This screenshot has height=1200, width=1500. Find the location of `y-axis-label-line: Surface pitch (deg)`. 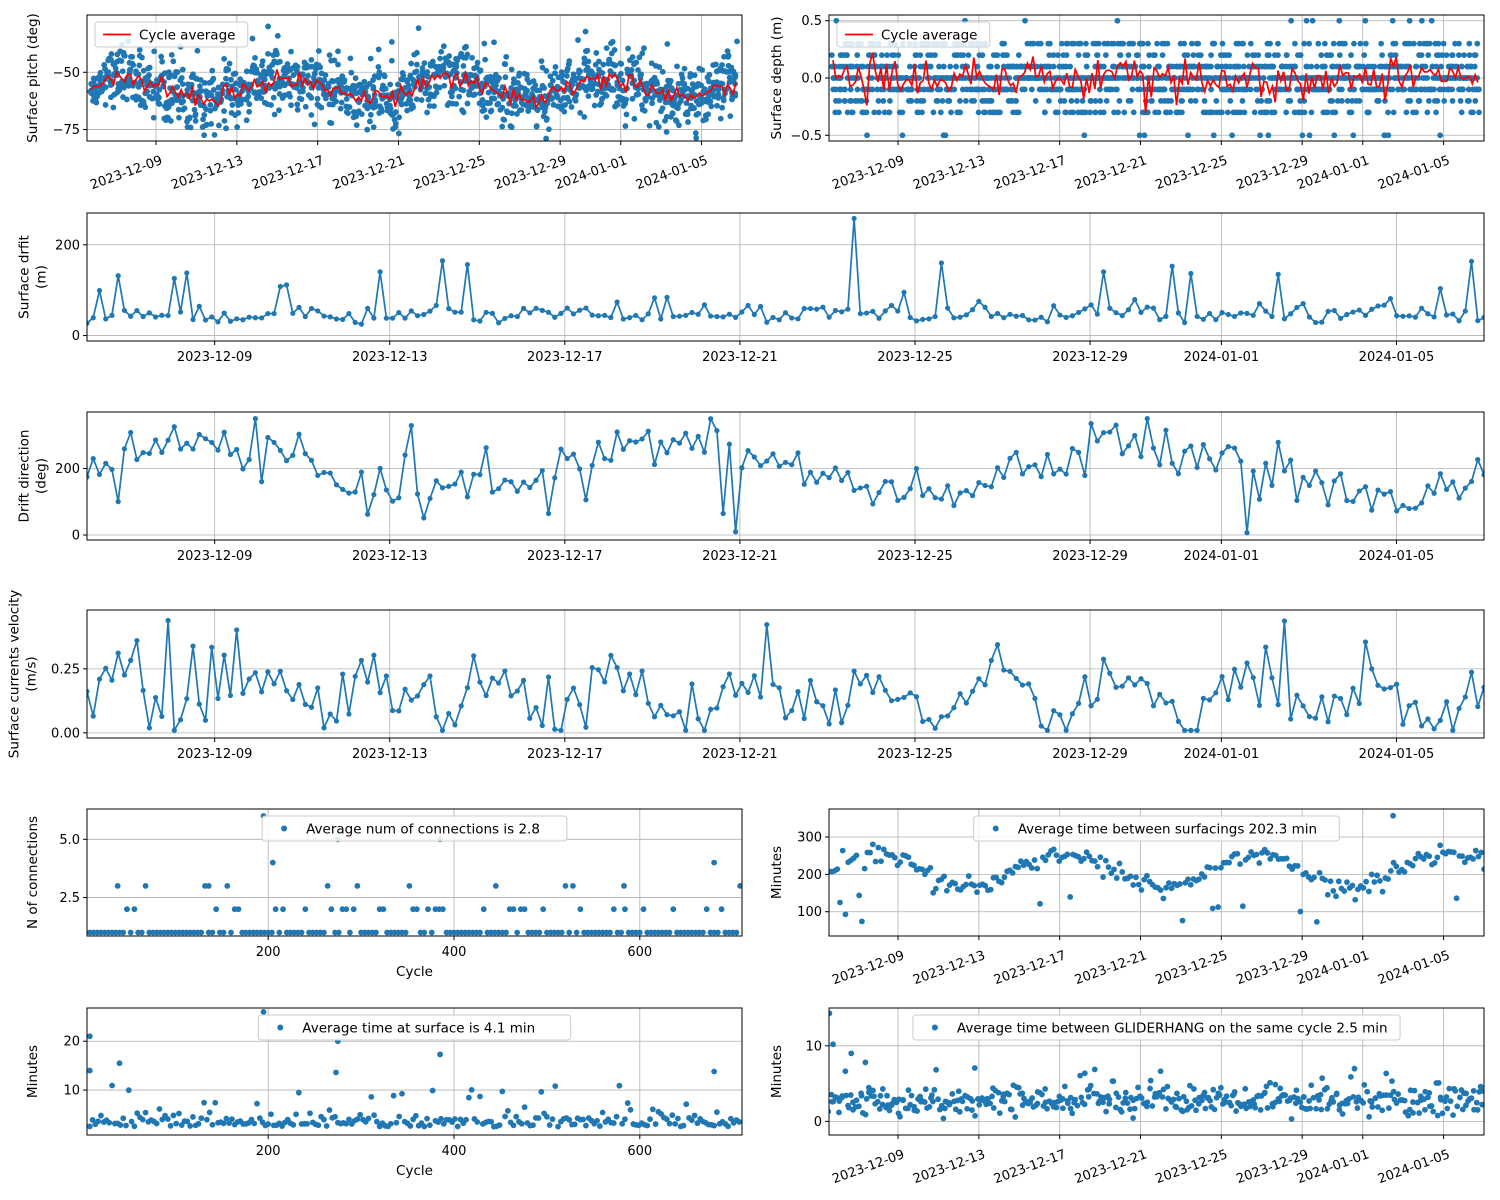

y-axis-label-line: Surface pitch (deg) is located at coordinates (33, 78).